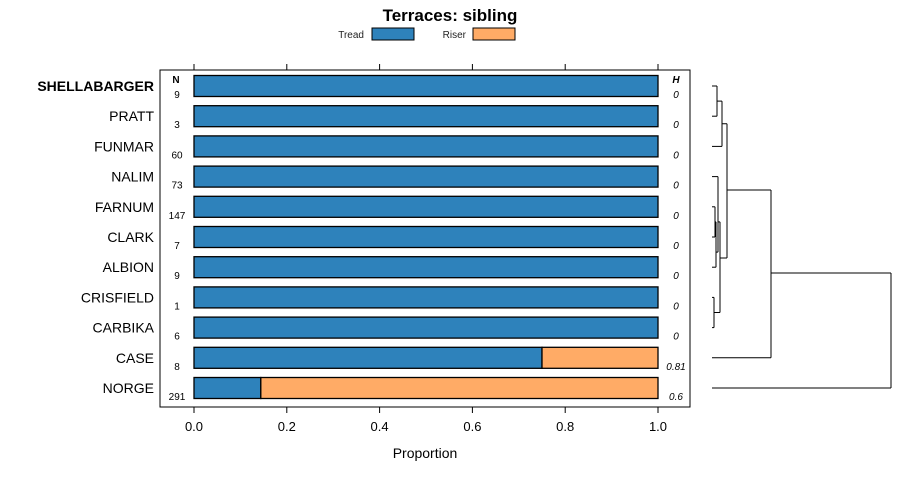 Image resolution: width=900 pixels, height=480 pixels. What do you see at coordinates (95, 86) in the screenshot?
I see `category-label: SHELLABARGER` at bounding box center [95, 86].